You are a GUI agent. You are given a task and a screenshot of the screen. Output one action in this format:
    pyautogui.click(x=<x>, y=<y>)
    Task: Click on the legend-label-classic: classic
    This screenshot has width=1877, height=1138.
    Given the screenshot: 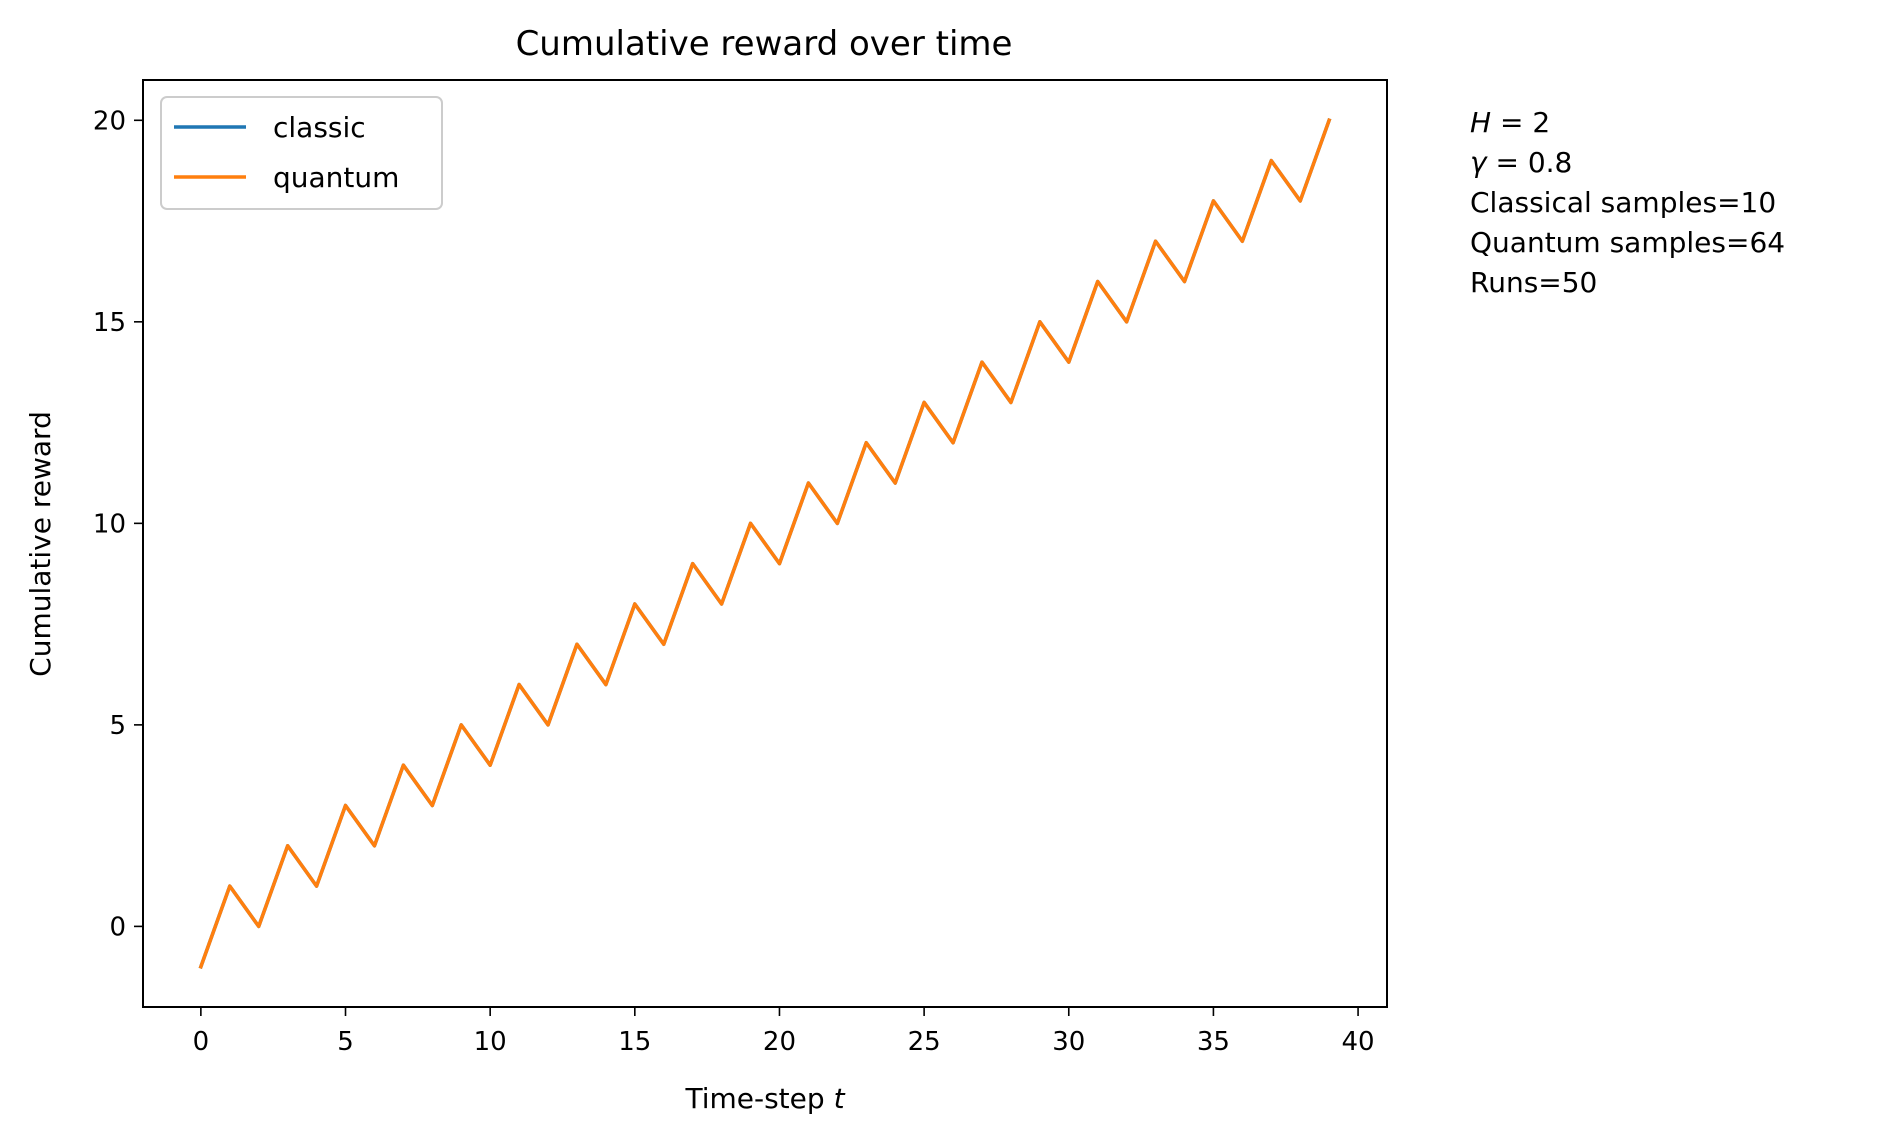 What is the action you would take?
    pyautogui.click(x=319, y=127)
    